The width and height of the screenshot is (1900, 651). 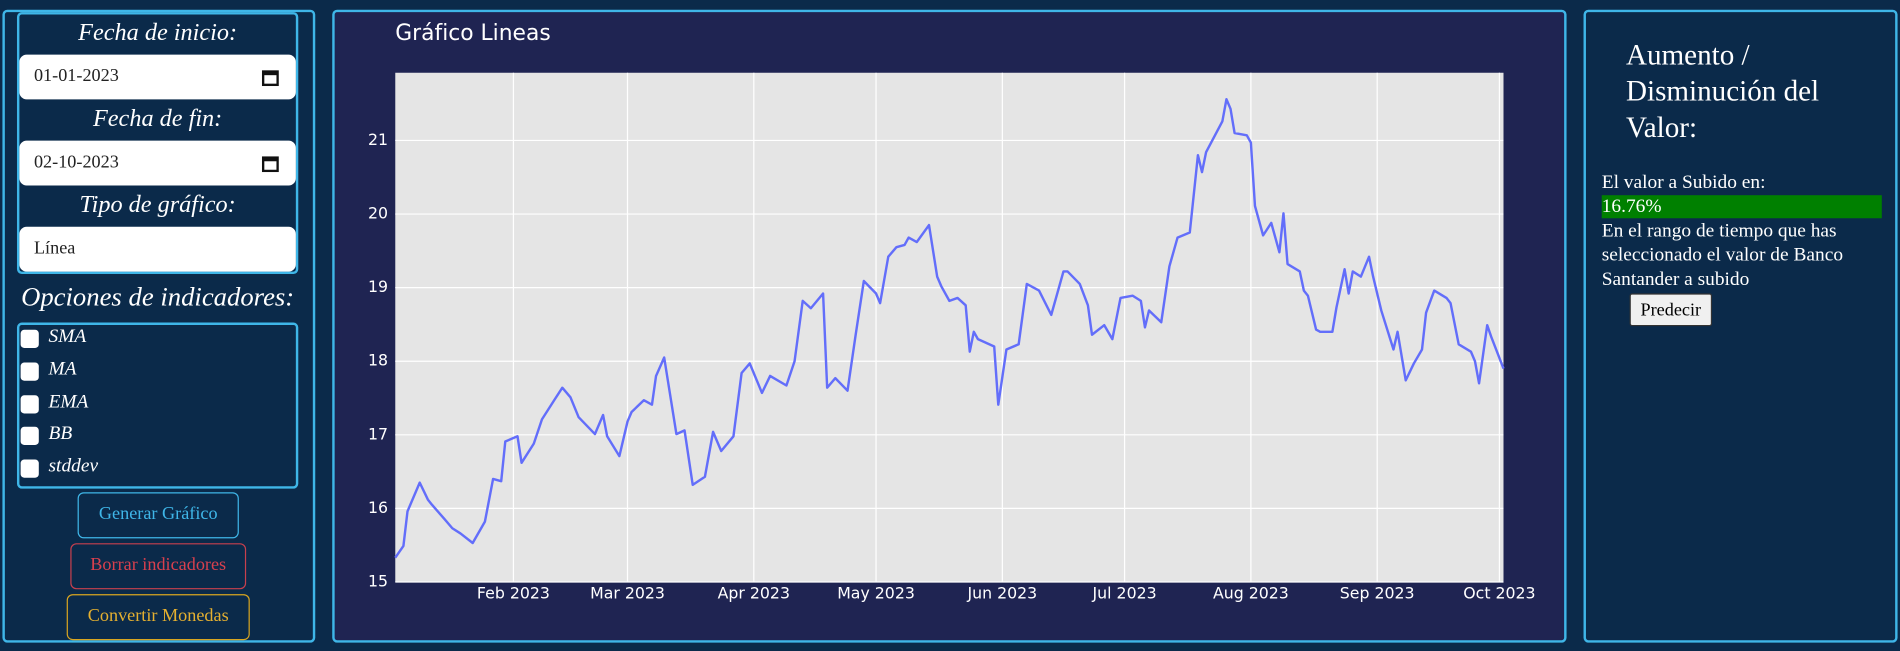 I want to click on predict-button: Predecir, so click(x=1671, y=310).